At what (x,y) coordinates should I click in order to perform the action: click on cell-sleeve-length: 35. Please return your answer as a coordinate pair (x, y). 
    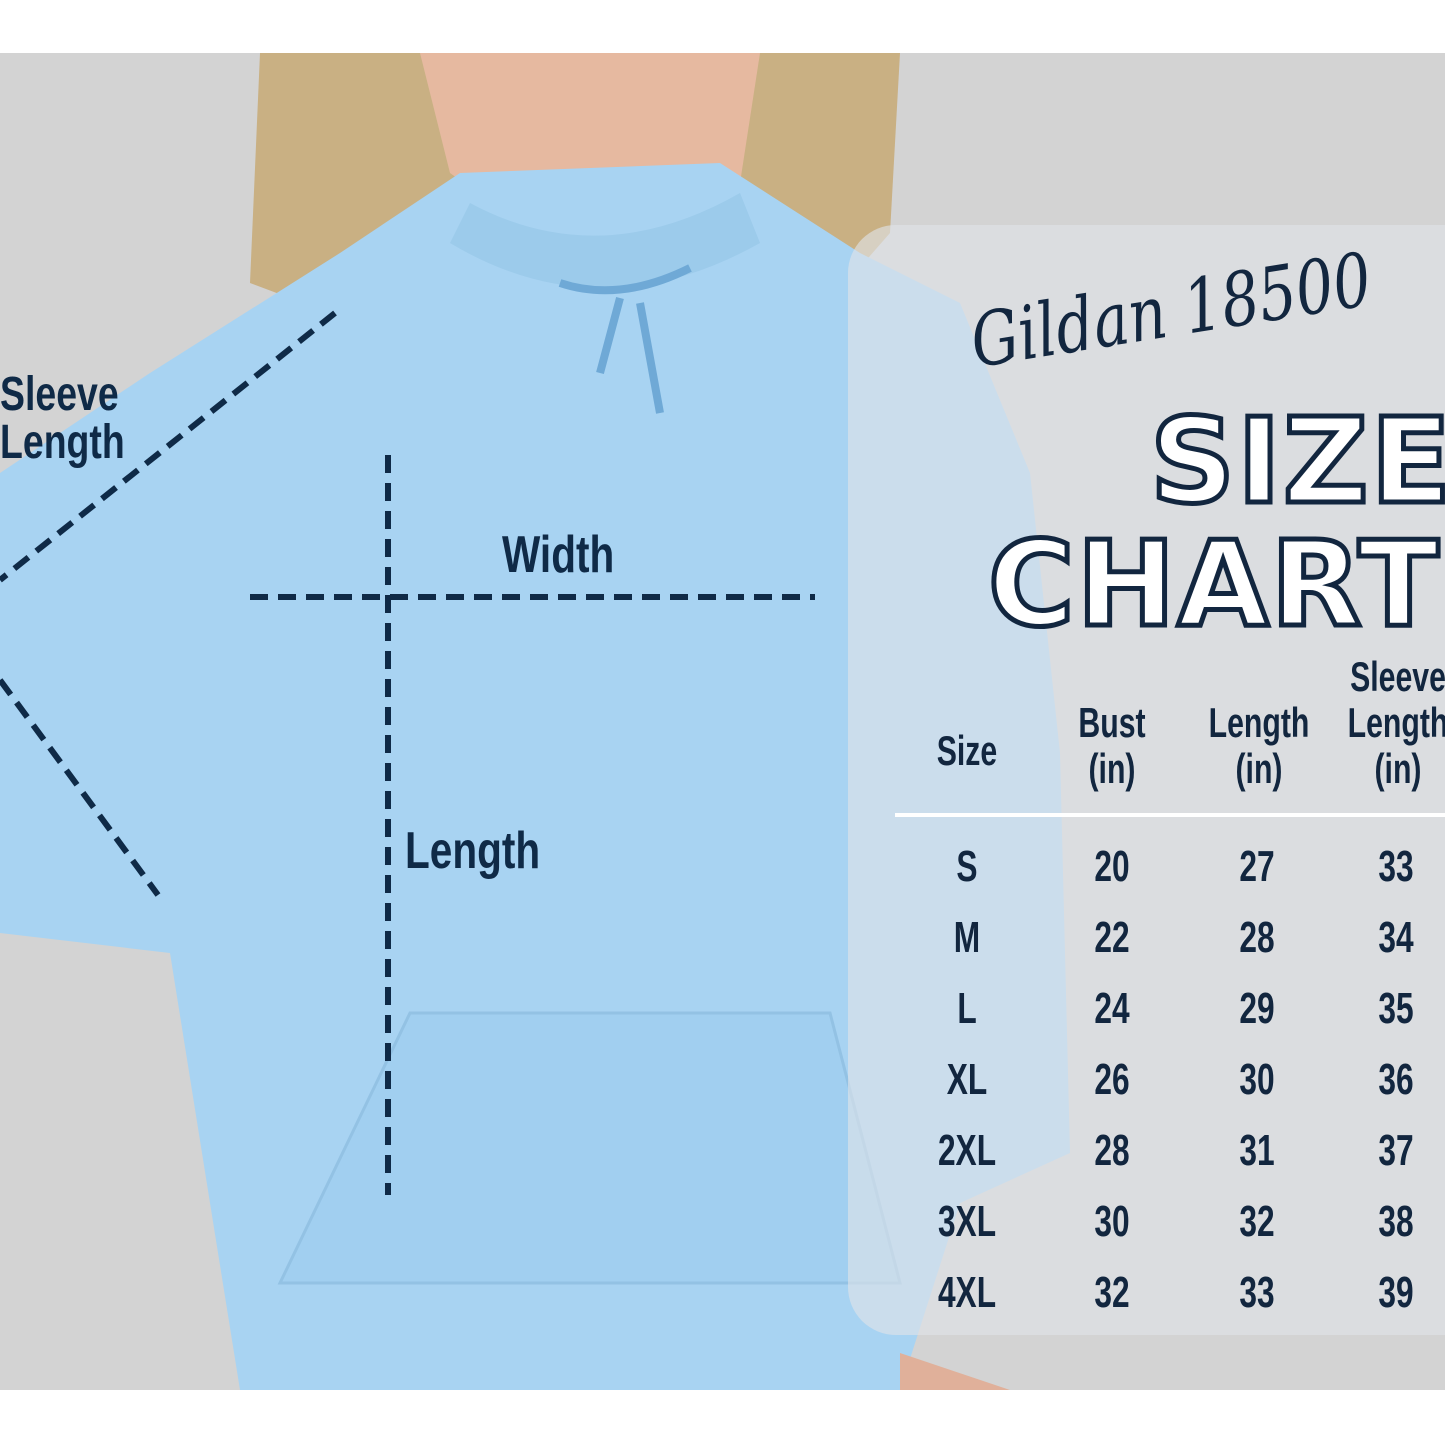
    Looking at the image, I should click on (1396, 1008).